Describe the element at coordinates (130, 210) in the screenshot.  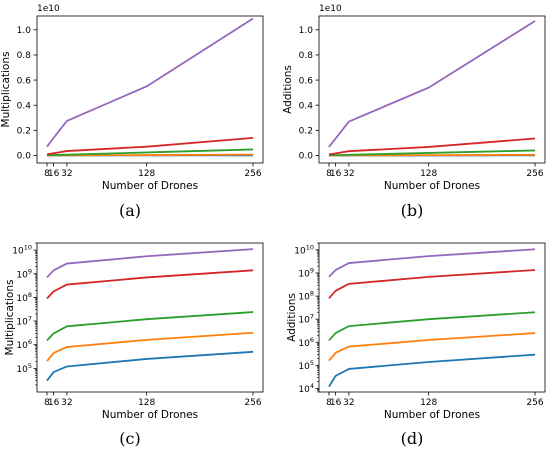
I see `panel-label-a: (a)` at that location.